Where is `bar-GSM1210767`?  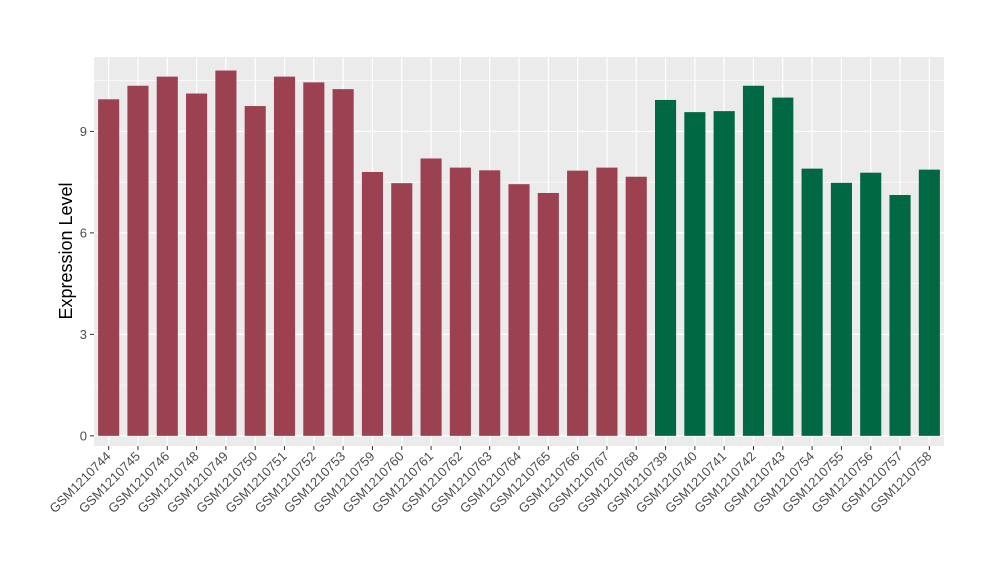
bar-GSM1210767 is located at coordinates (607, 301).